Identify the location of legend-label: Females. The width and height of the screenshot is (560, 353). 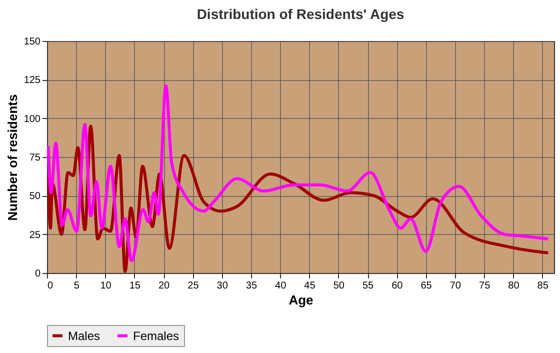
(156, 335).